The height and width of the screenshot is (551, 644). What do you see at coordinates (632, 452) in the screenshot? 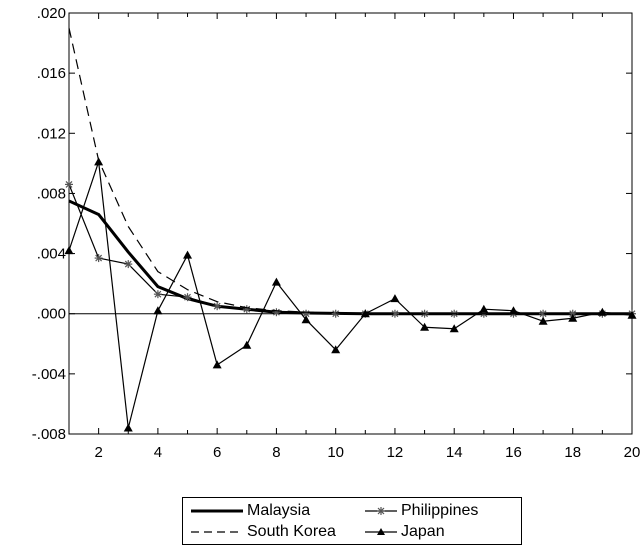
I see `x-tick-label: 20` at bounding box center [632, 452].